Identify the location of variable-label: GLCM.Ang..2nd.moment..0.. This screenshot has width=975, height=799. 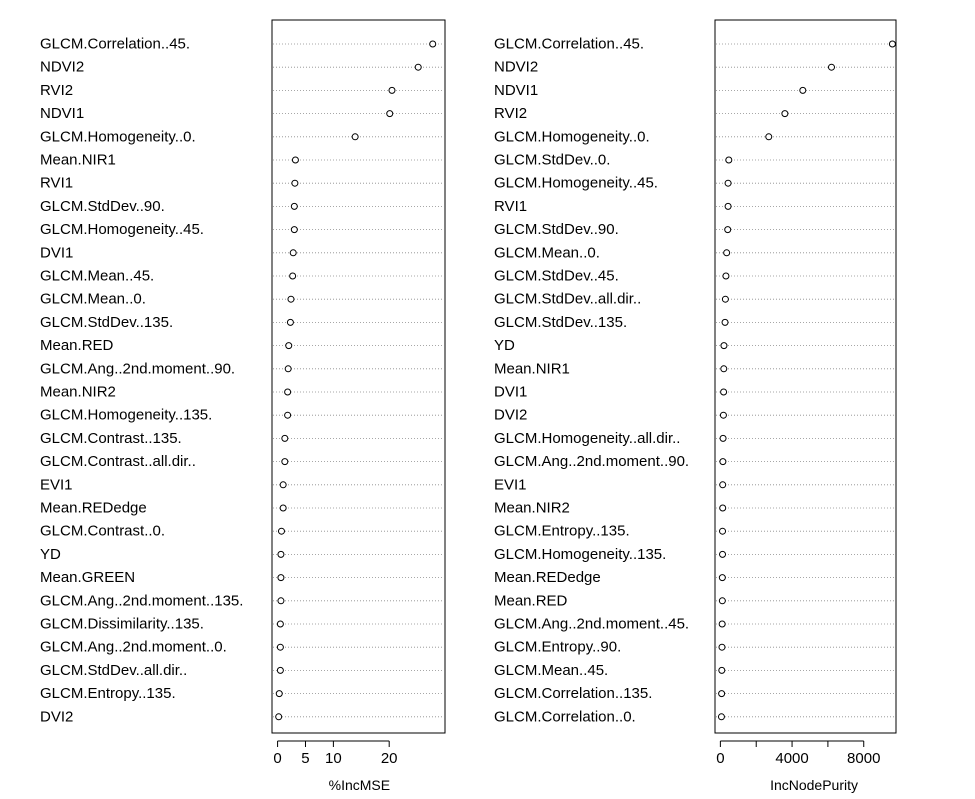
(133, 647).